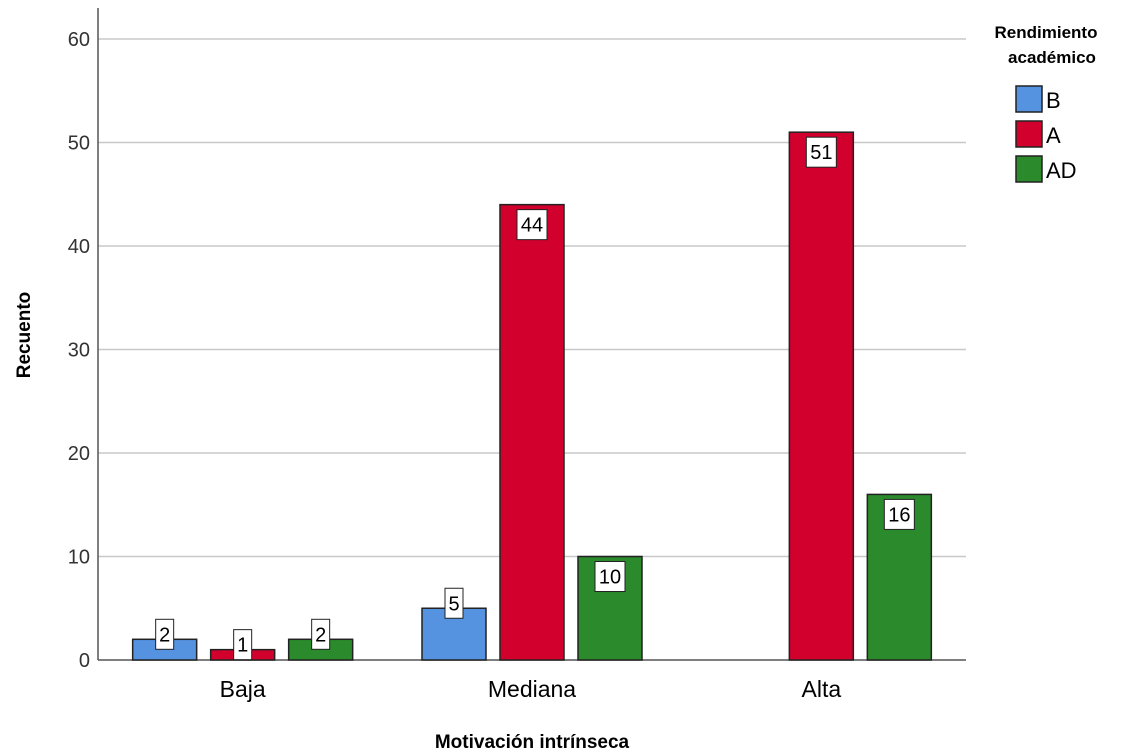 This screenshot has width=1138, height=752. Describe the element at coordinates (24, 335) in the screenshot. I see `y-axis-title: Recuento` at that location.